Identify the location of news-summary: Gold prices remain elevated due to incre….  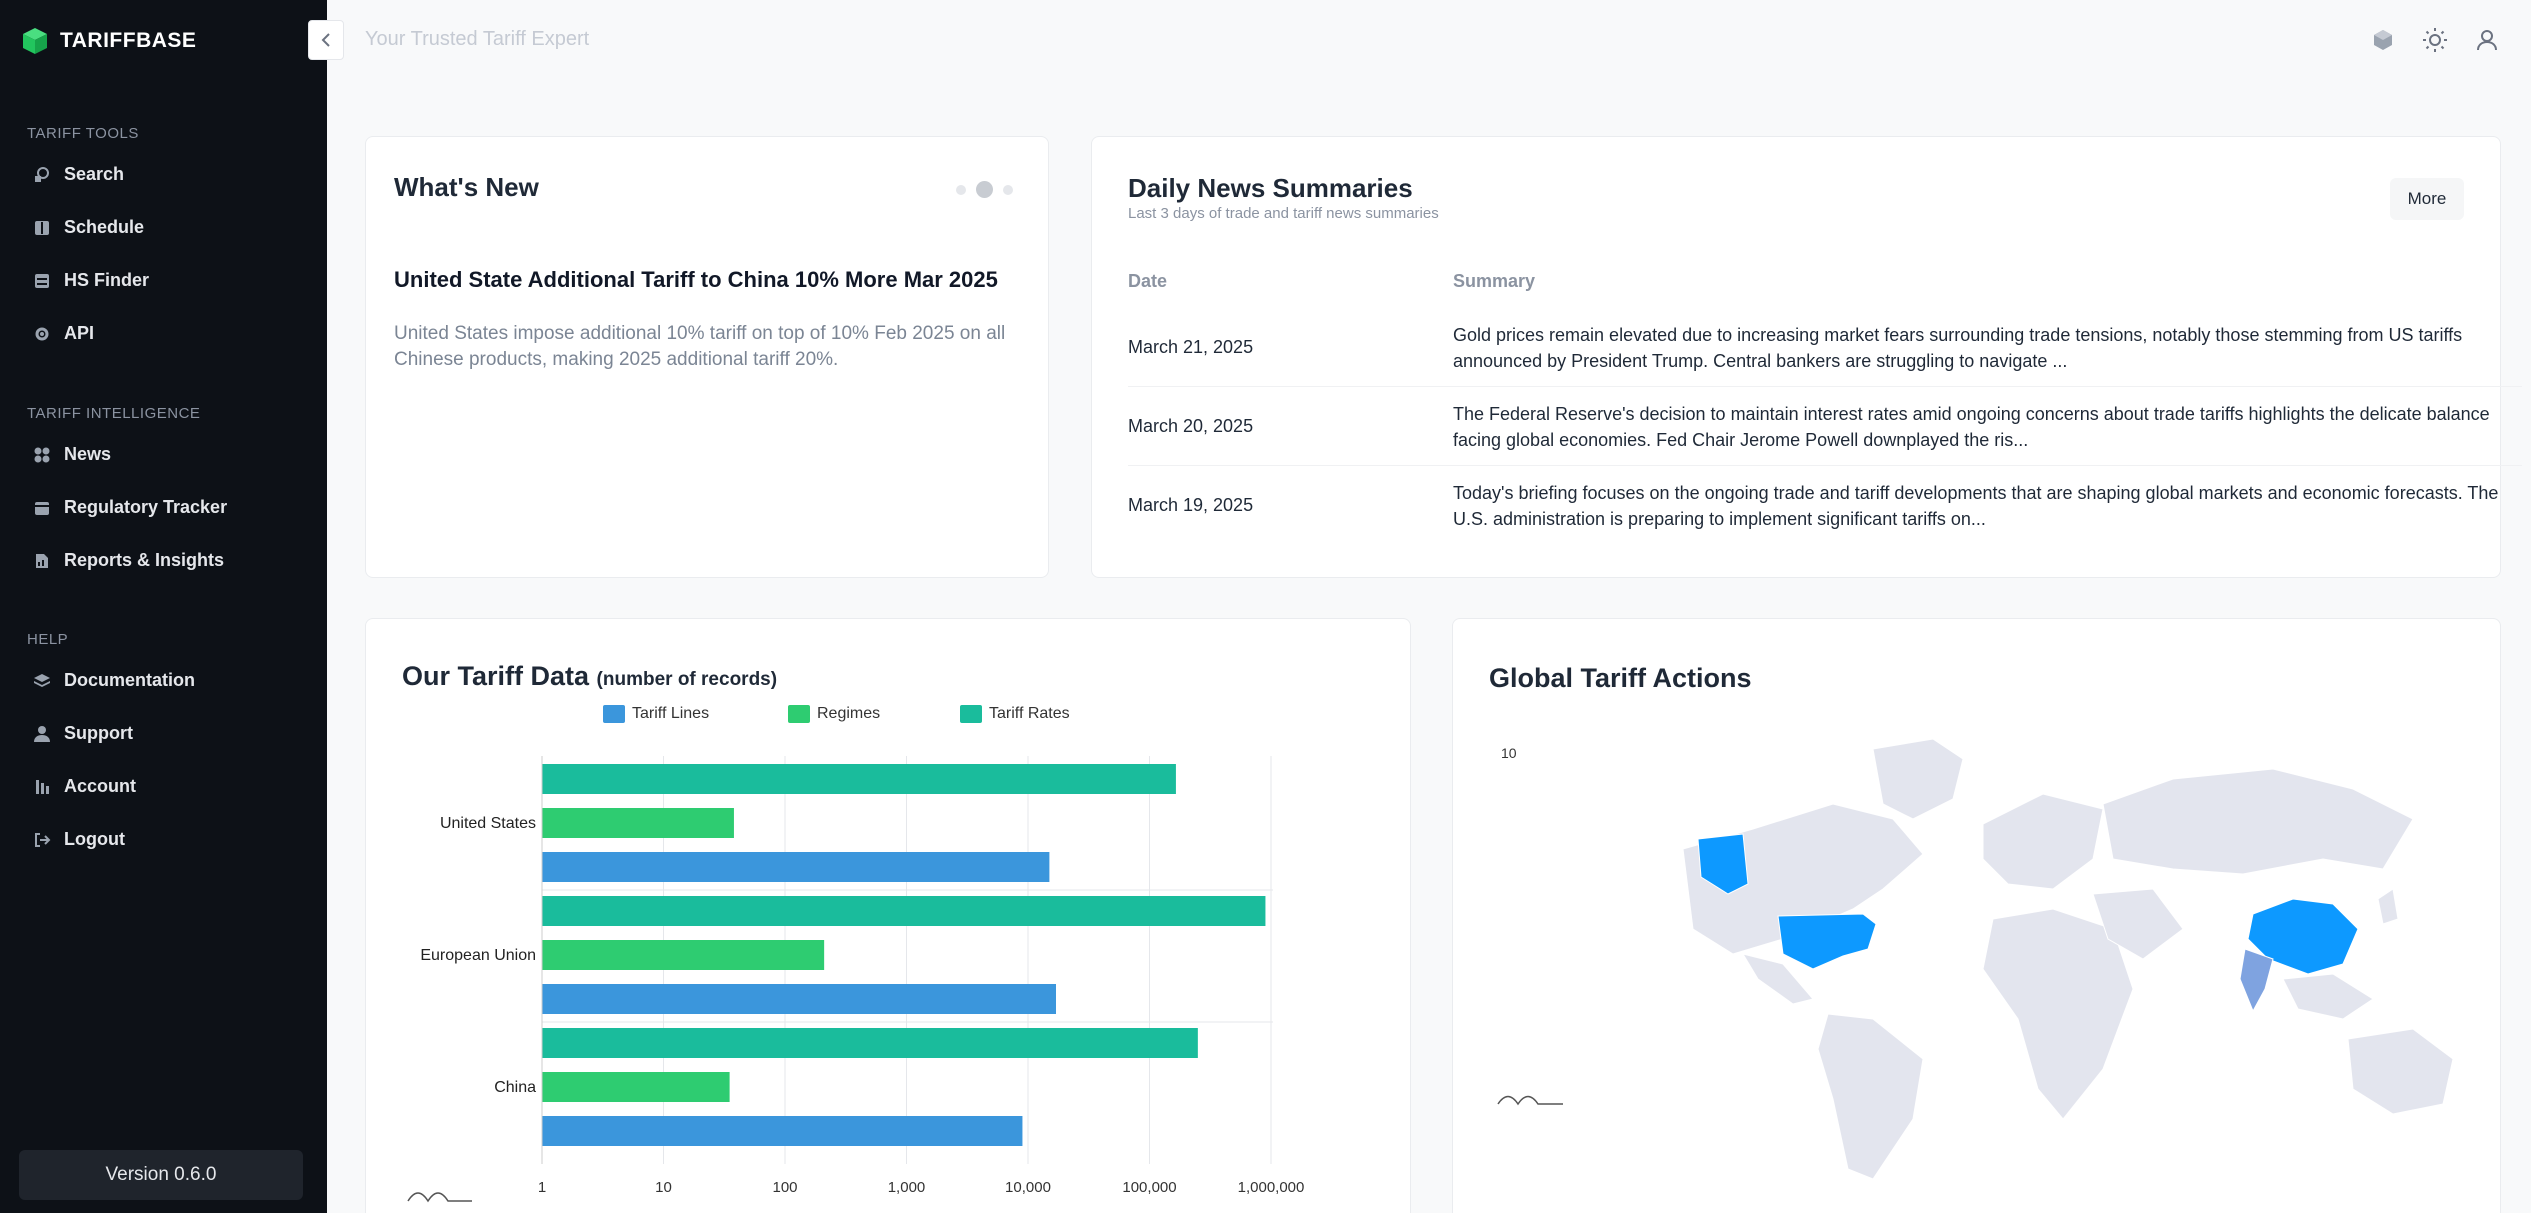
(1958, 347).